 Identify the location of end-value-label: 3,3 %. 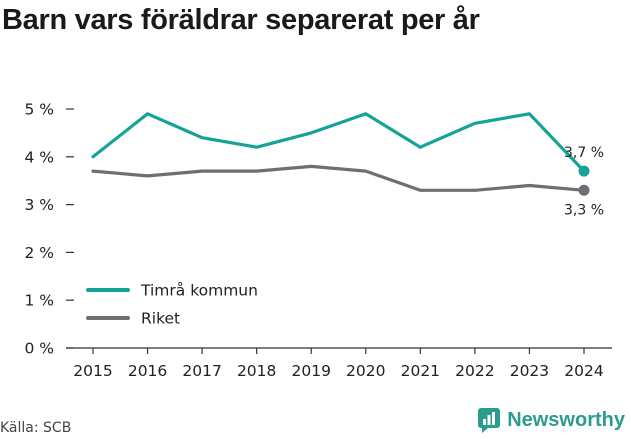
(584, 210).